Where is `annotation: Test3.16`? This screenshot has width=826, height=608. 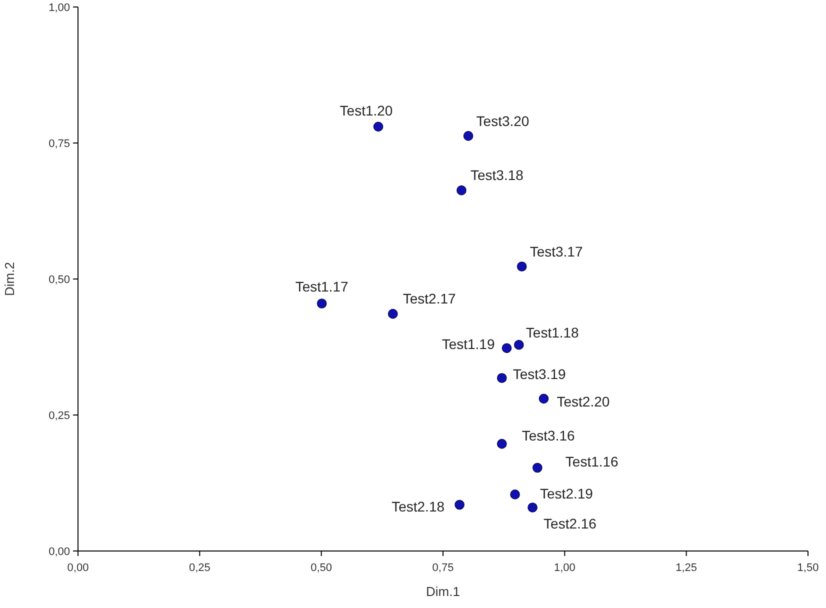 annotation: Test3.16 is located at coordinates (549, 436).